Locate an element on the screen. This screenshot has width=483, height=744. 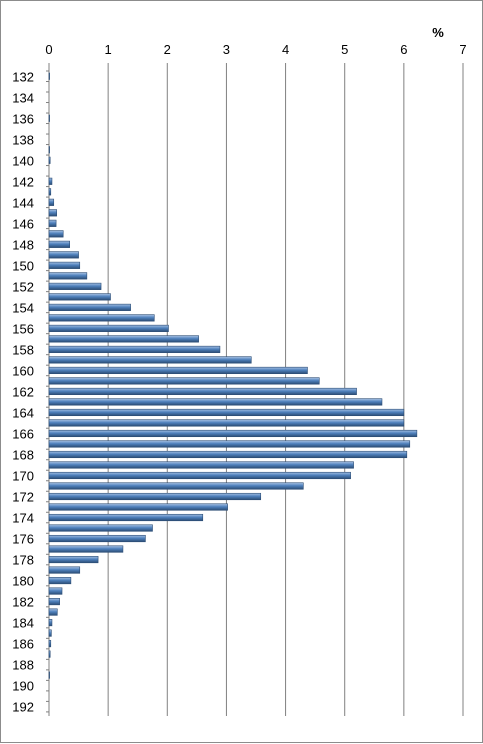
x-tick-label: 7 is located at coordinates (462, 49).